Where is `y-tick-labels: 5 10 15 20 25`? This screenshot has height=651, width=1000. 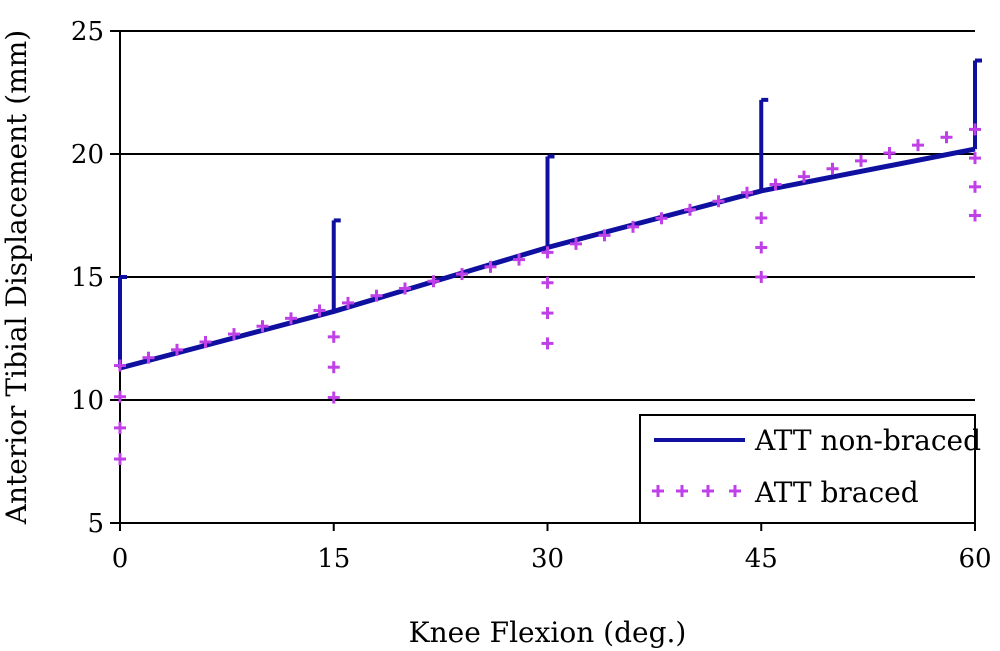
y-tick-labels: 5 10 15 20 25 is located at coordinates (87, 278).